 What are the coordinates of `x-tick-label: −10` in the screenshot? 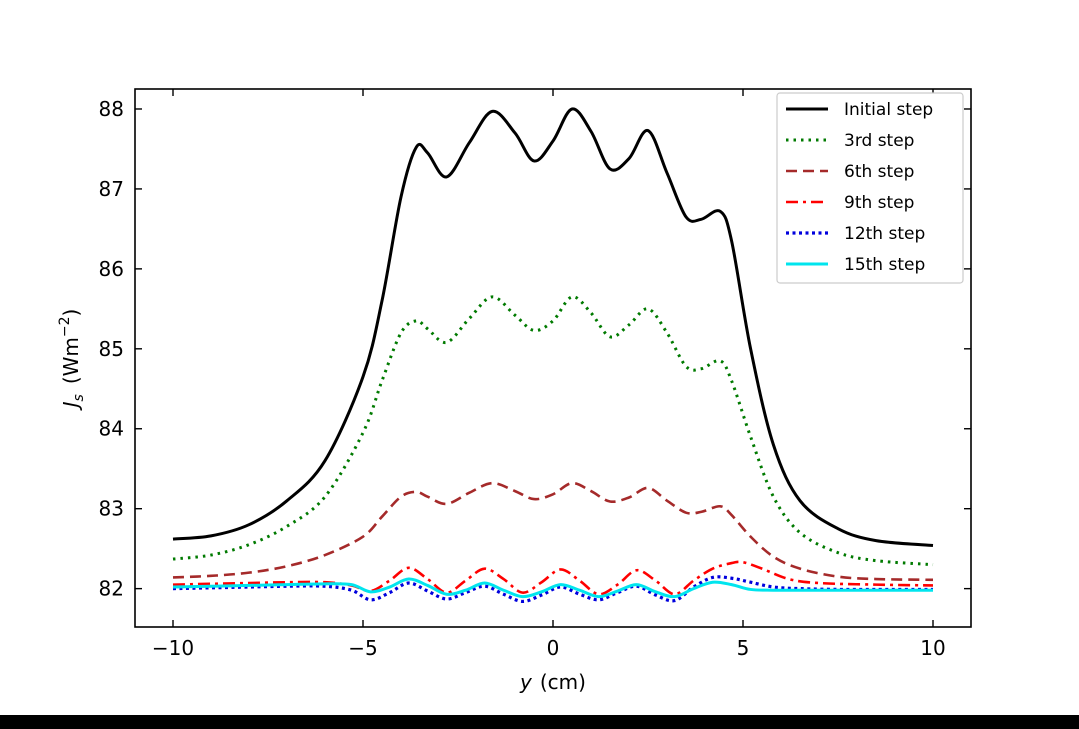 It's located at (173, 648).